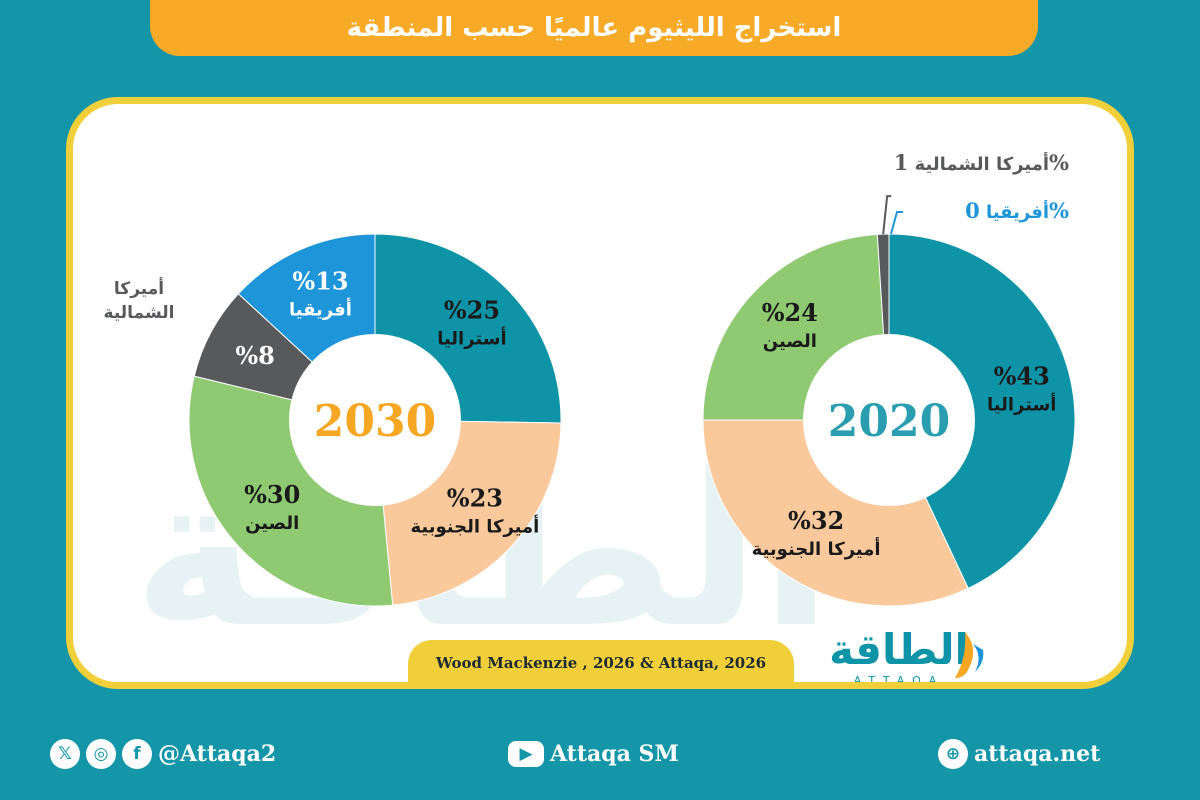 The image size is (1200, 800). I want to click on region-label-australia-2020: أستراليا, so click(1021, 403).